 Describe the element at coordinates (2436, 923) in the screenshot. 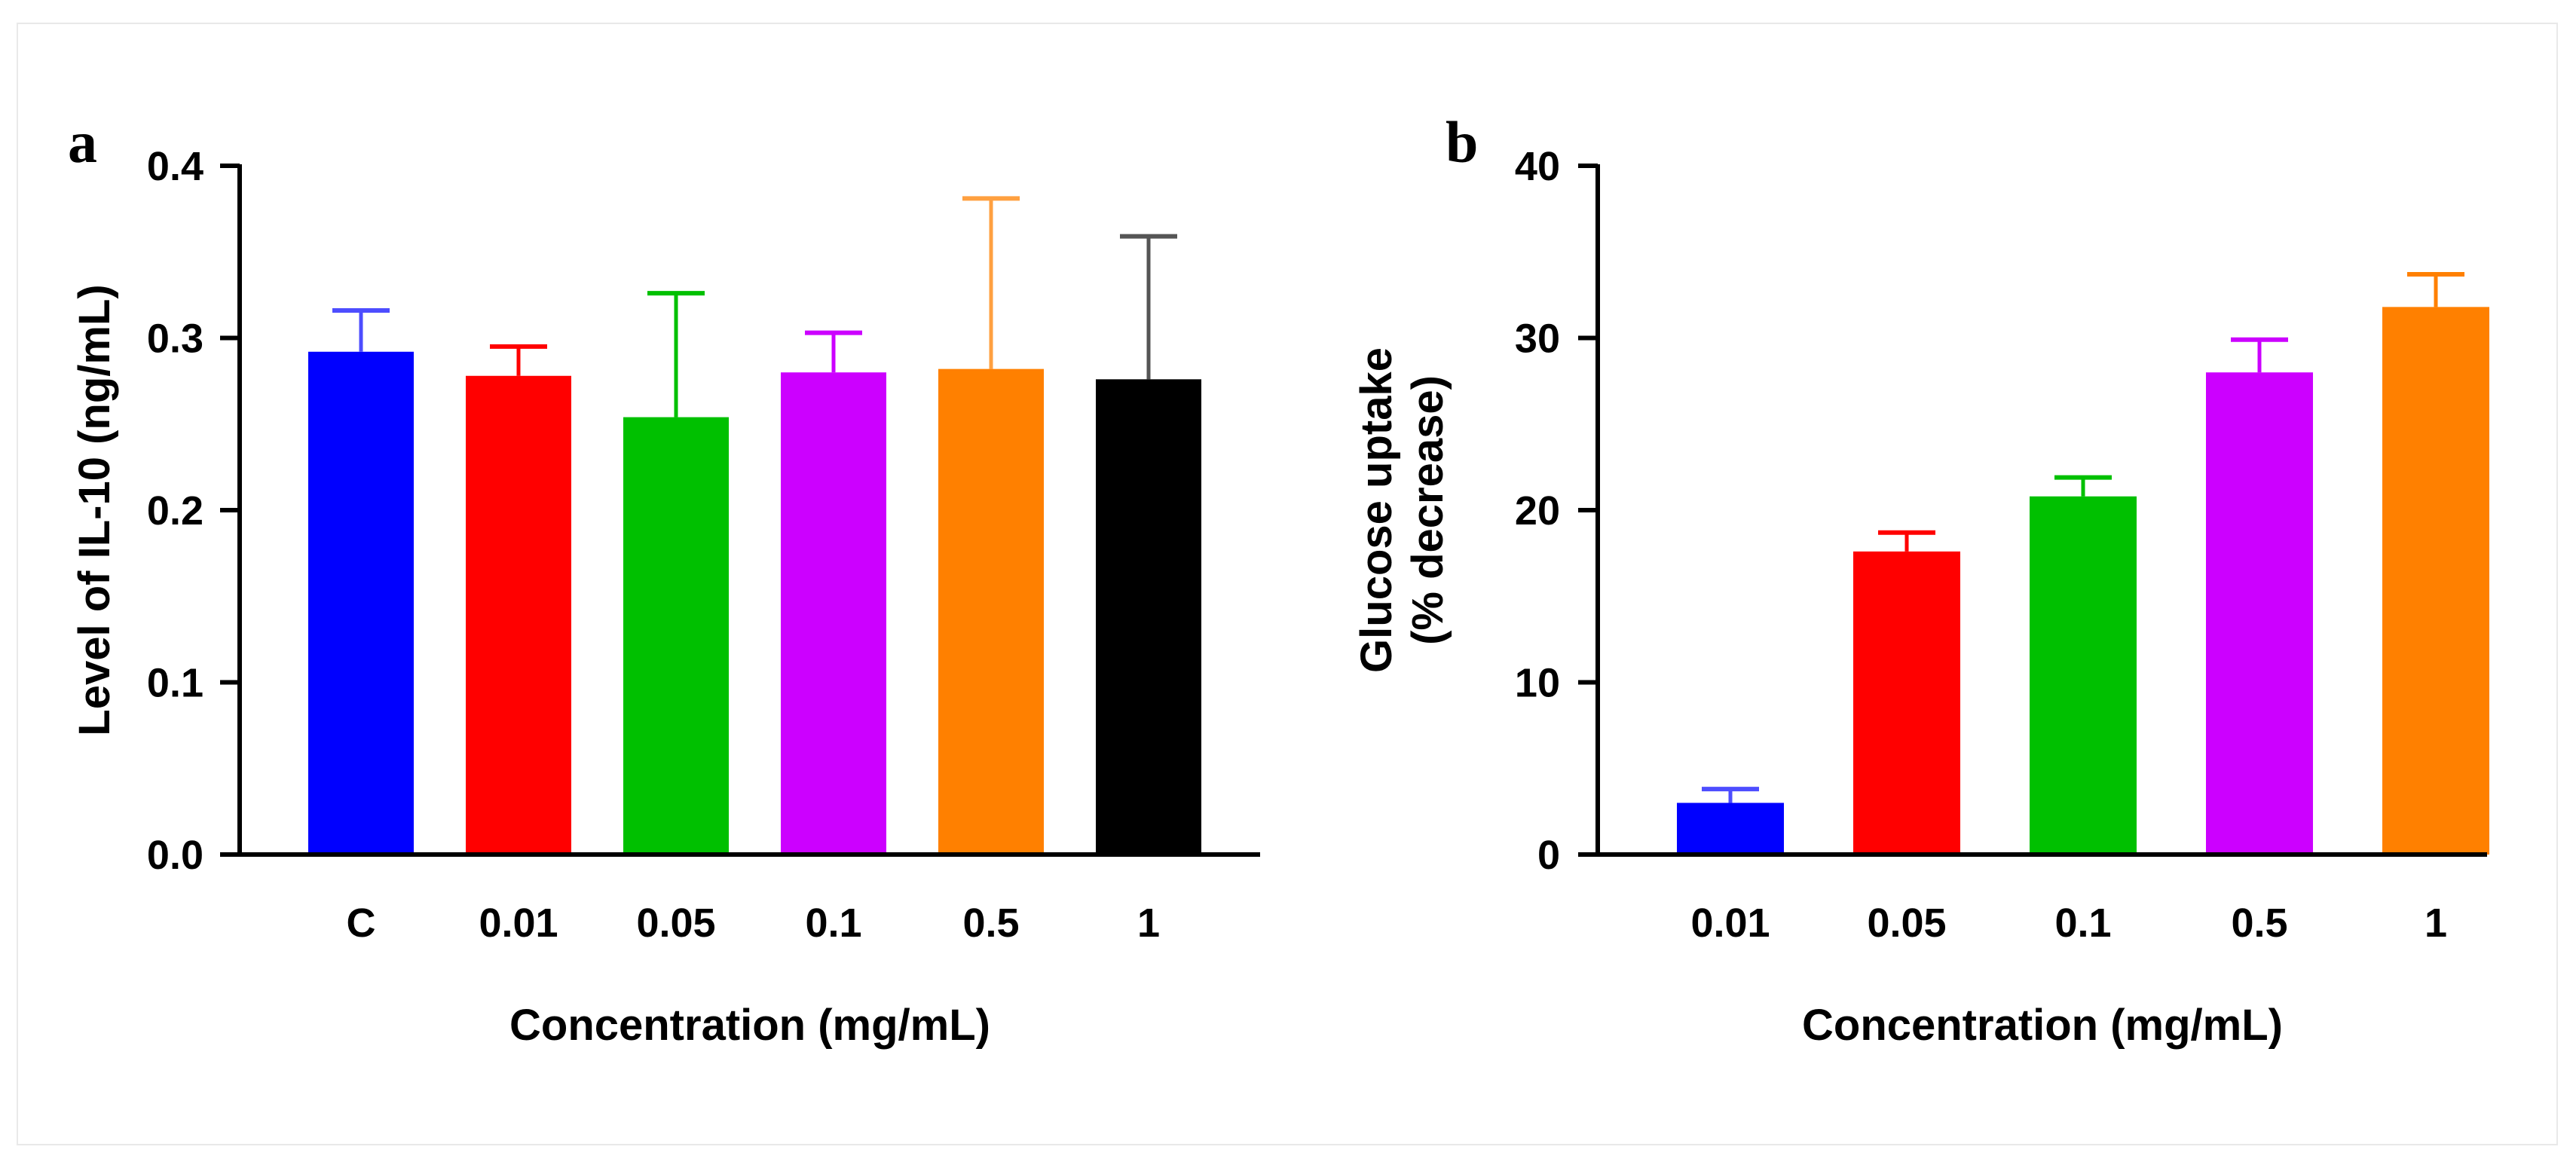

I see `panel-b-x-tick-label: 1` at that location.